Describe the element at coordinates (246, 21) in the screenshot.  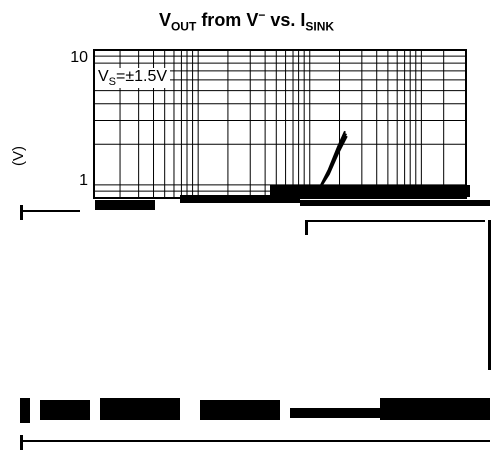
I see `chart-title: VOUT from V− vs. ISINK` at that location.